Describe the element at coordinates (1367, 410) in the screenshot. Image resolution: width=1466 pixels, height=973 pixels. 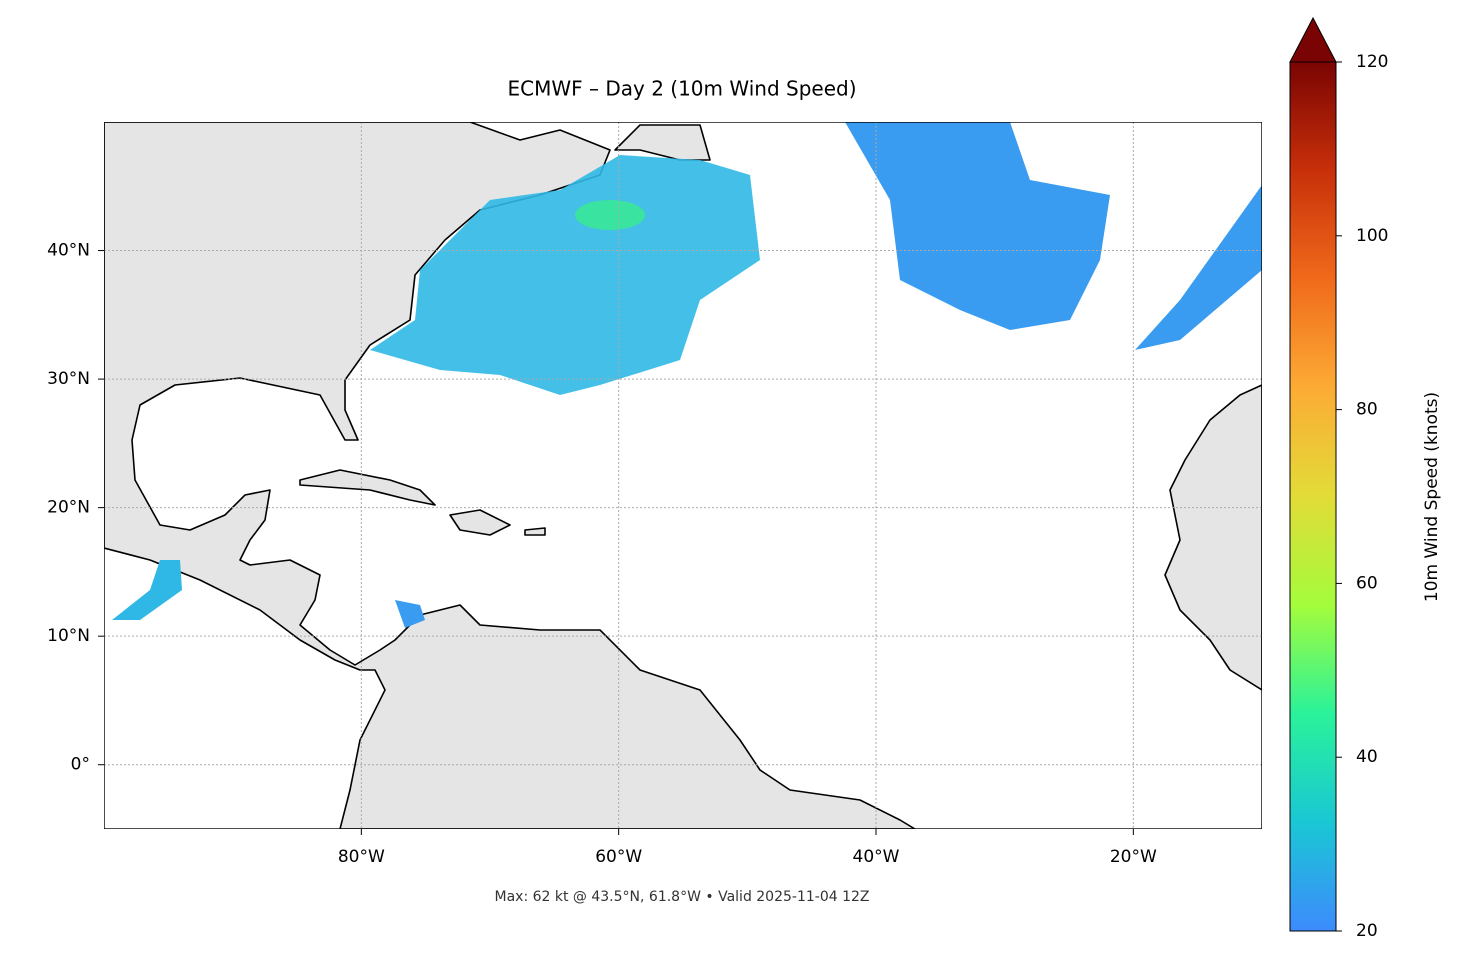
I see `colorbar-tick-label: 80` at that location.